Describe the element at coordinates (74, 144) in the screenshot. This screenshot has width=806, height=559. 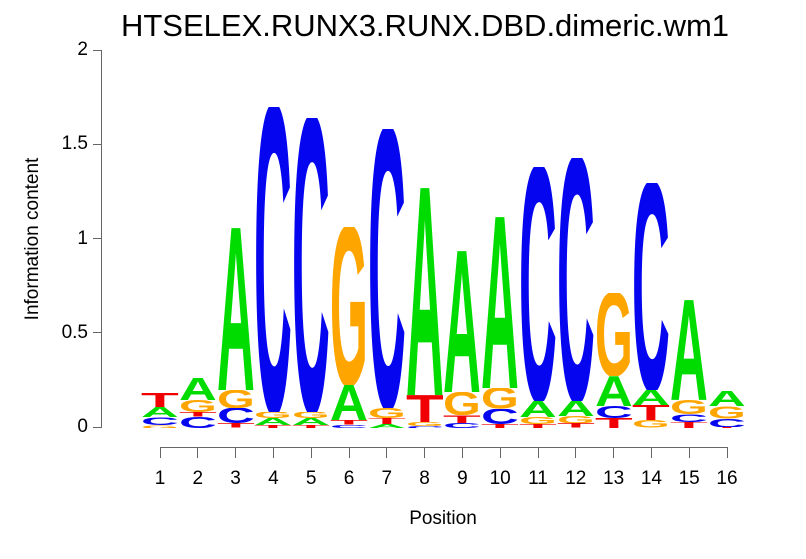
I see `y-axis-tick-label: 1.5` at that location.